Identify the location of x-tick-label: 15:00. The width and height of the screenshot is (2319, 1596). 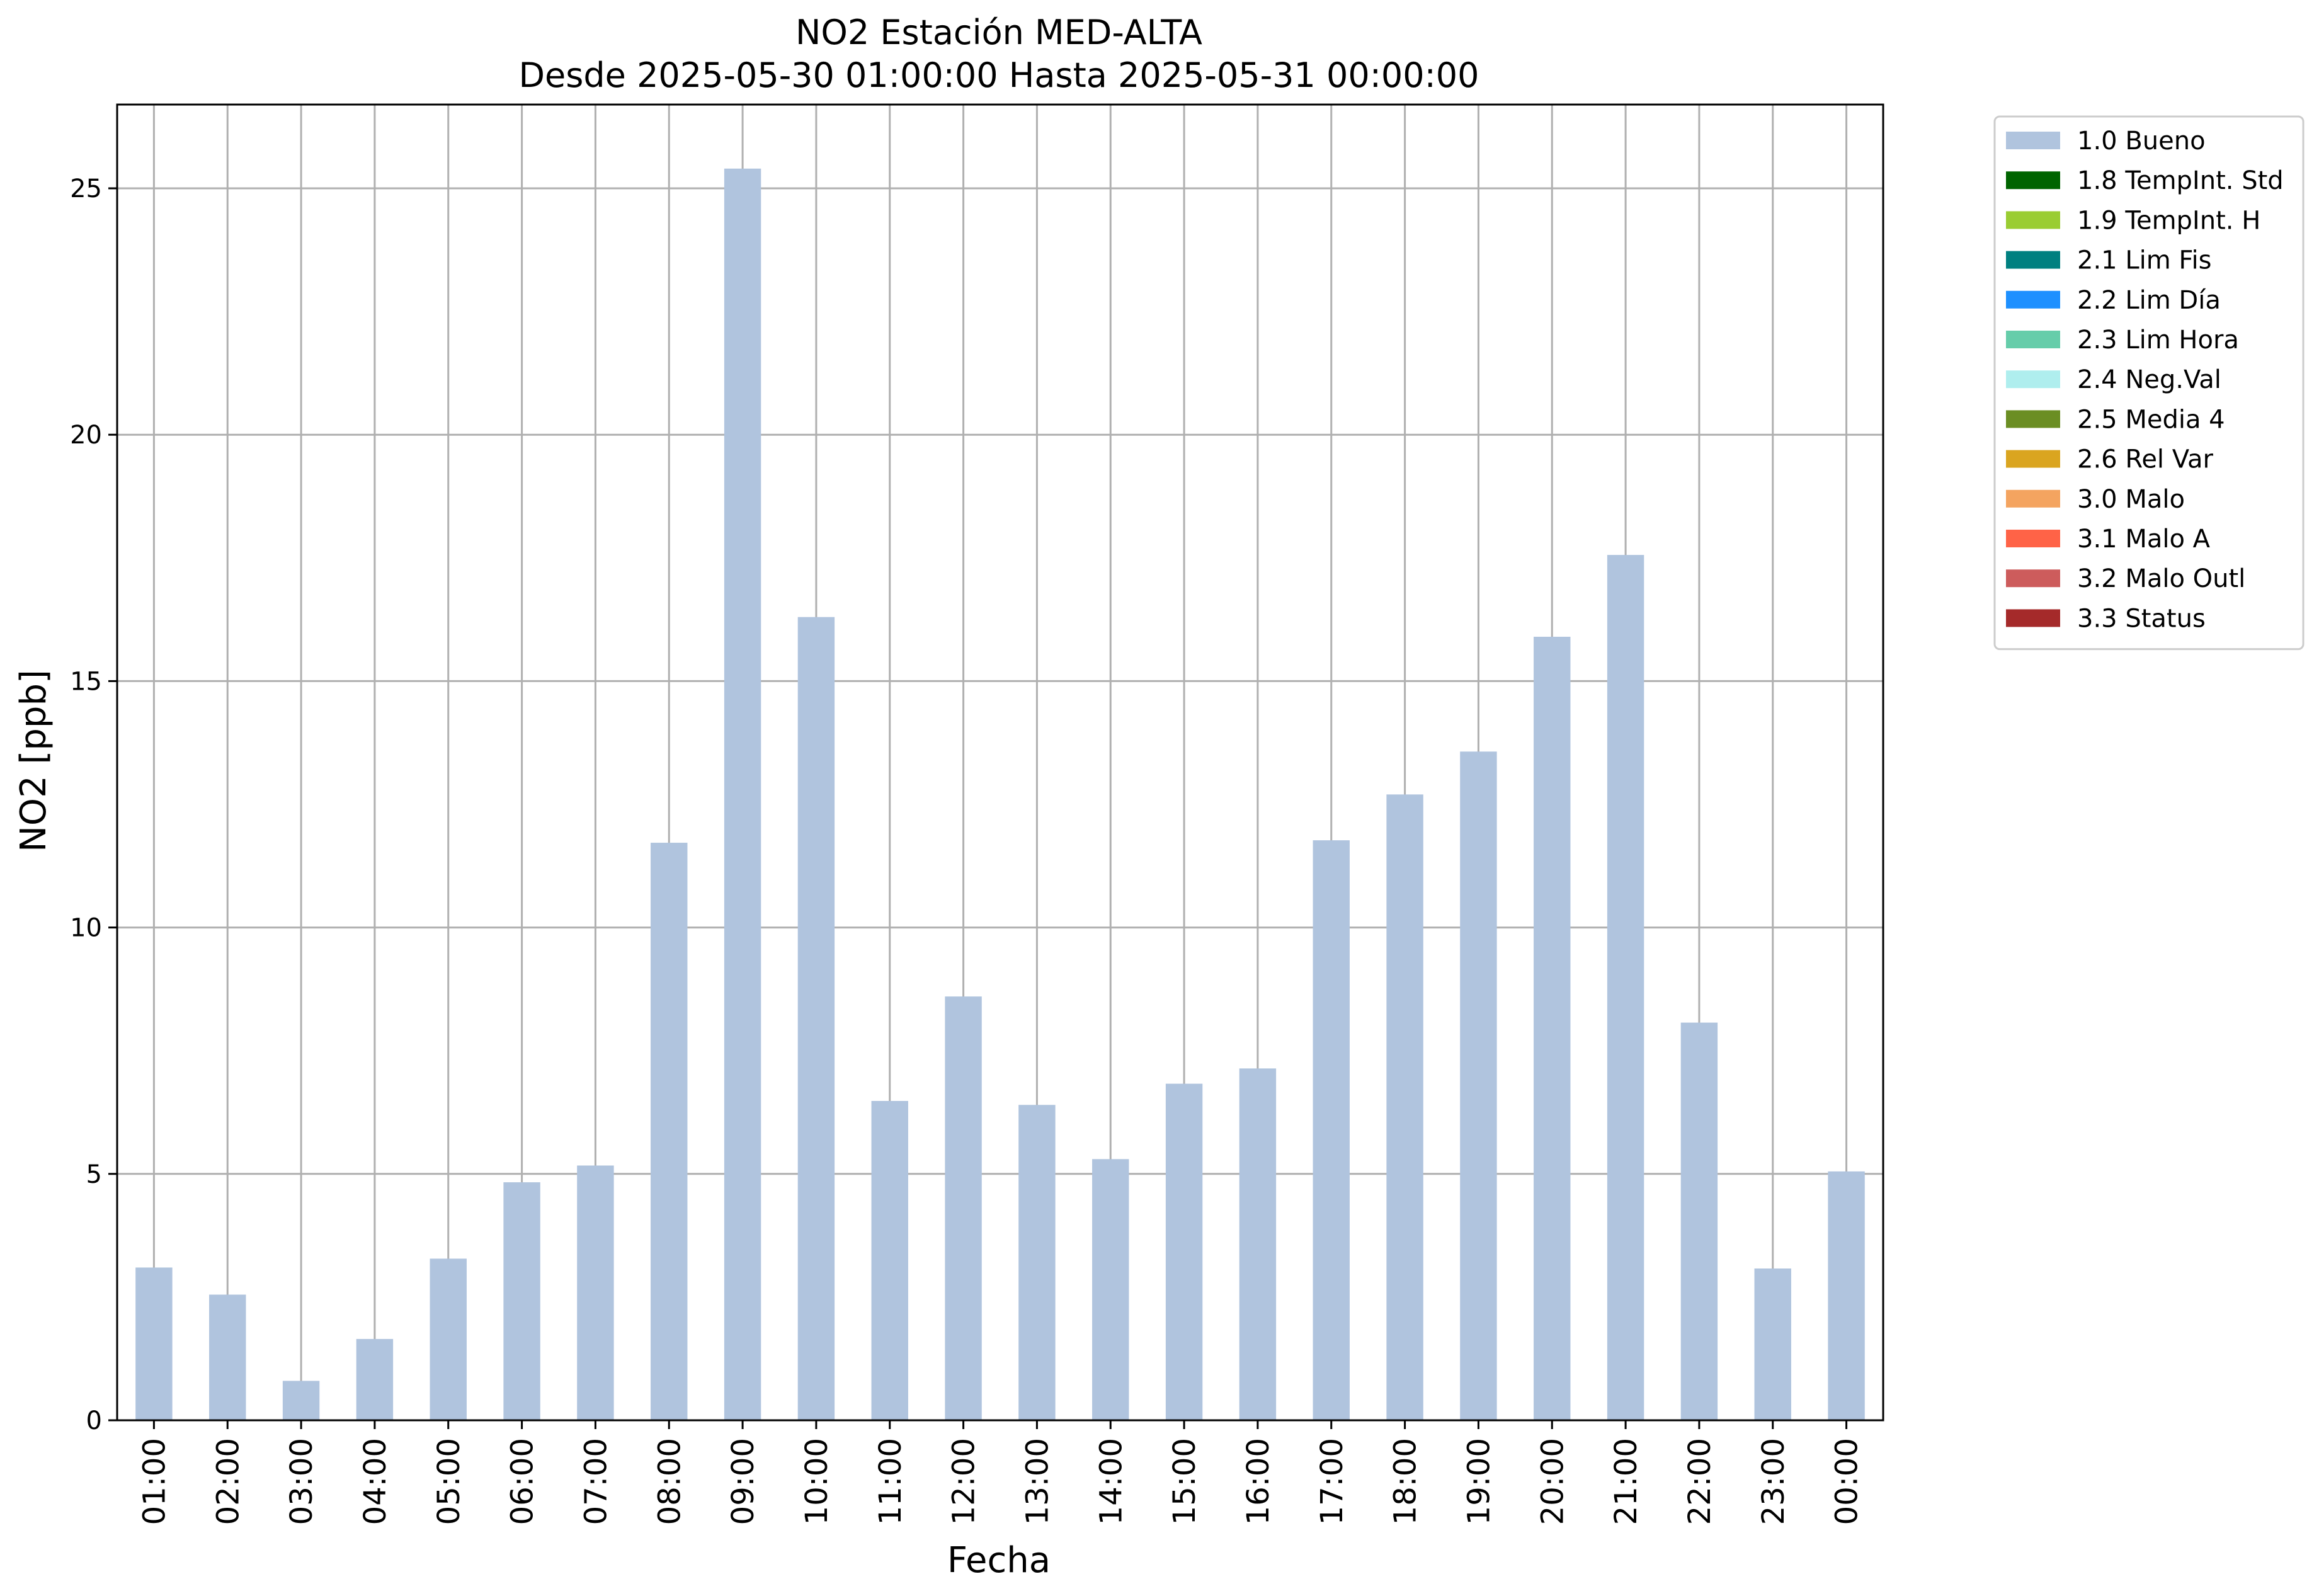
(1184, 1481).